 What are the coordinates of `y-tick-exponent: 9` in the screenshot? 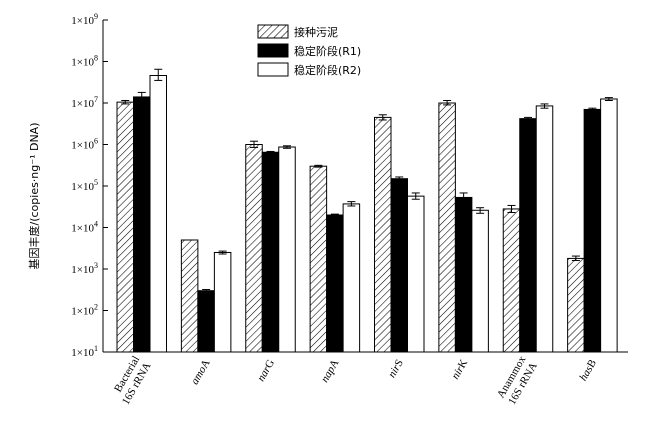 It's located at (96, 16).